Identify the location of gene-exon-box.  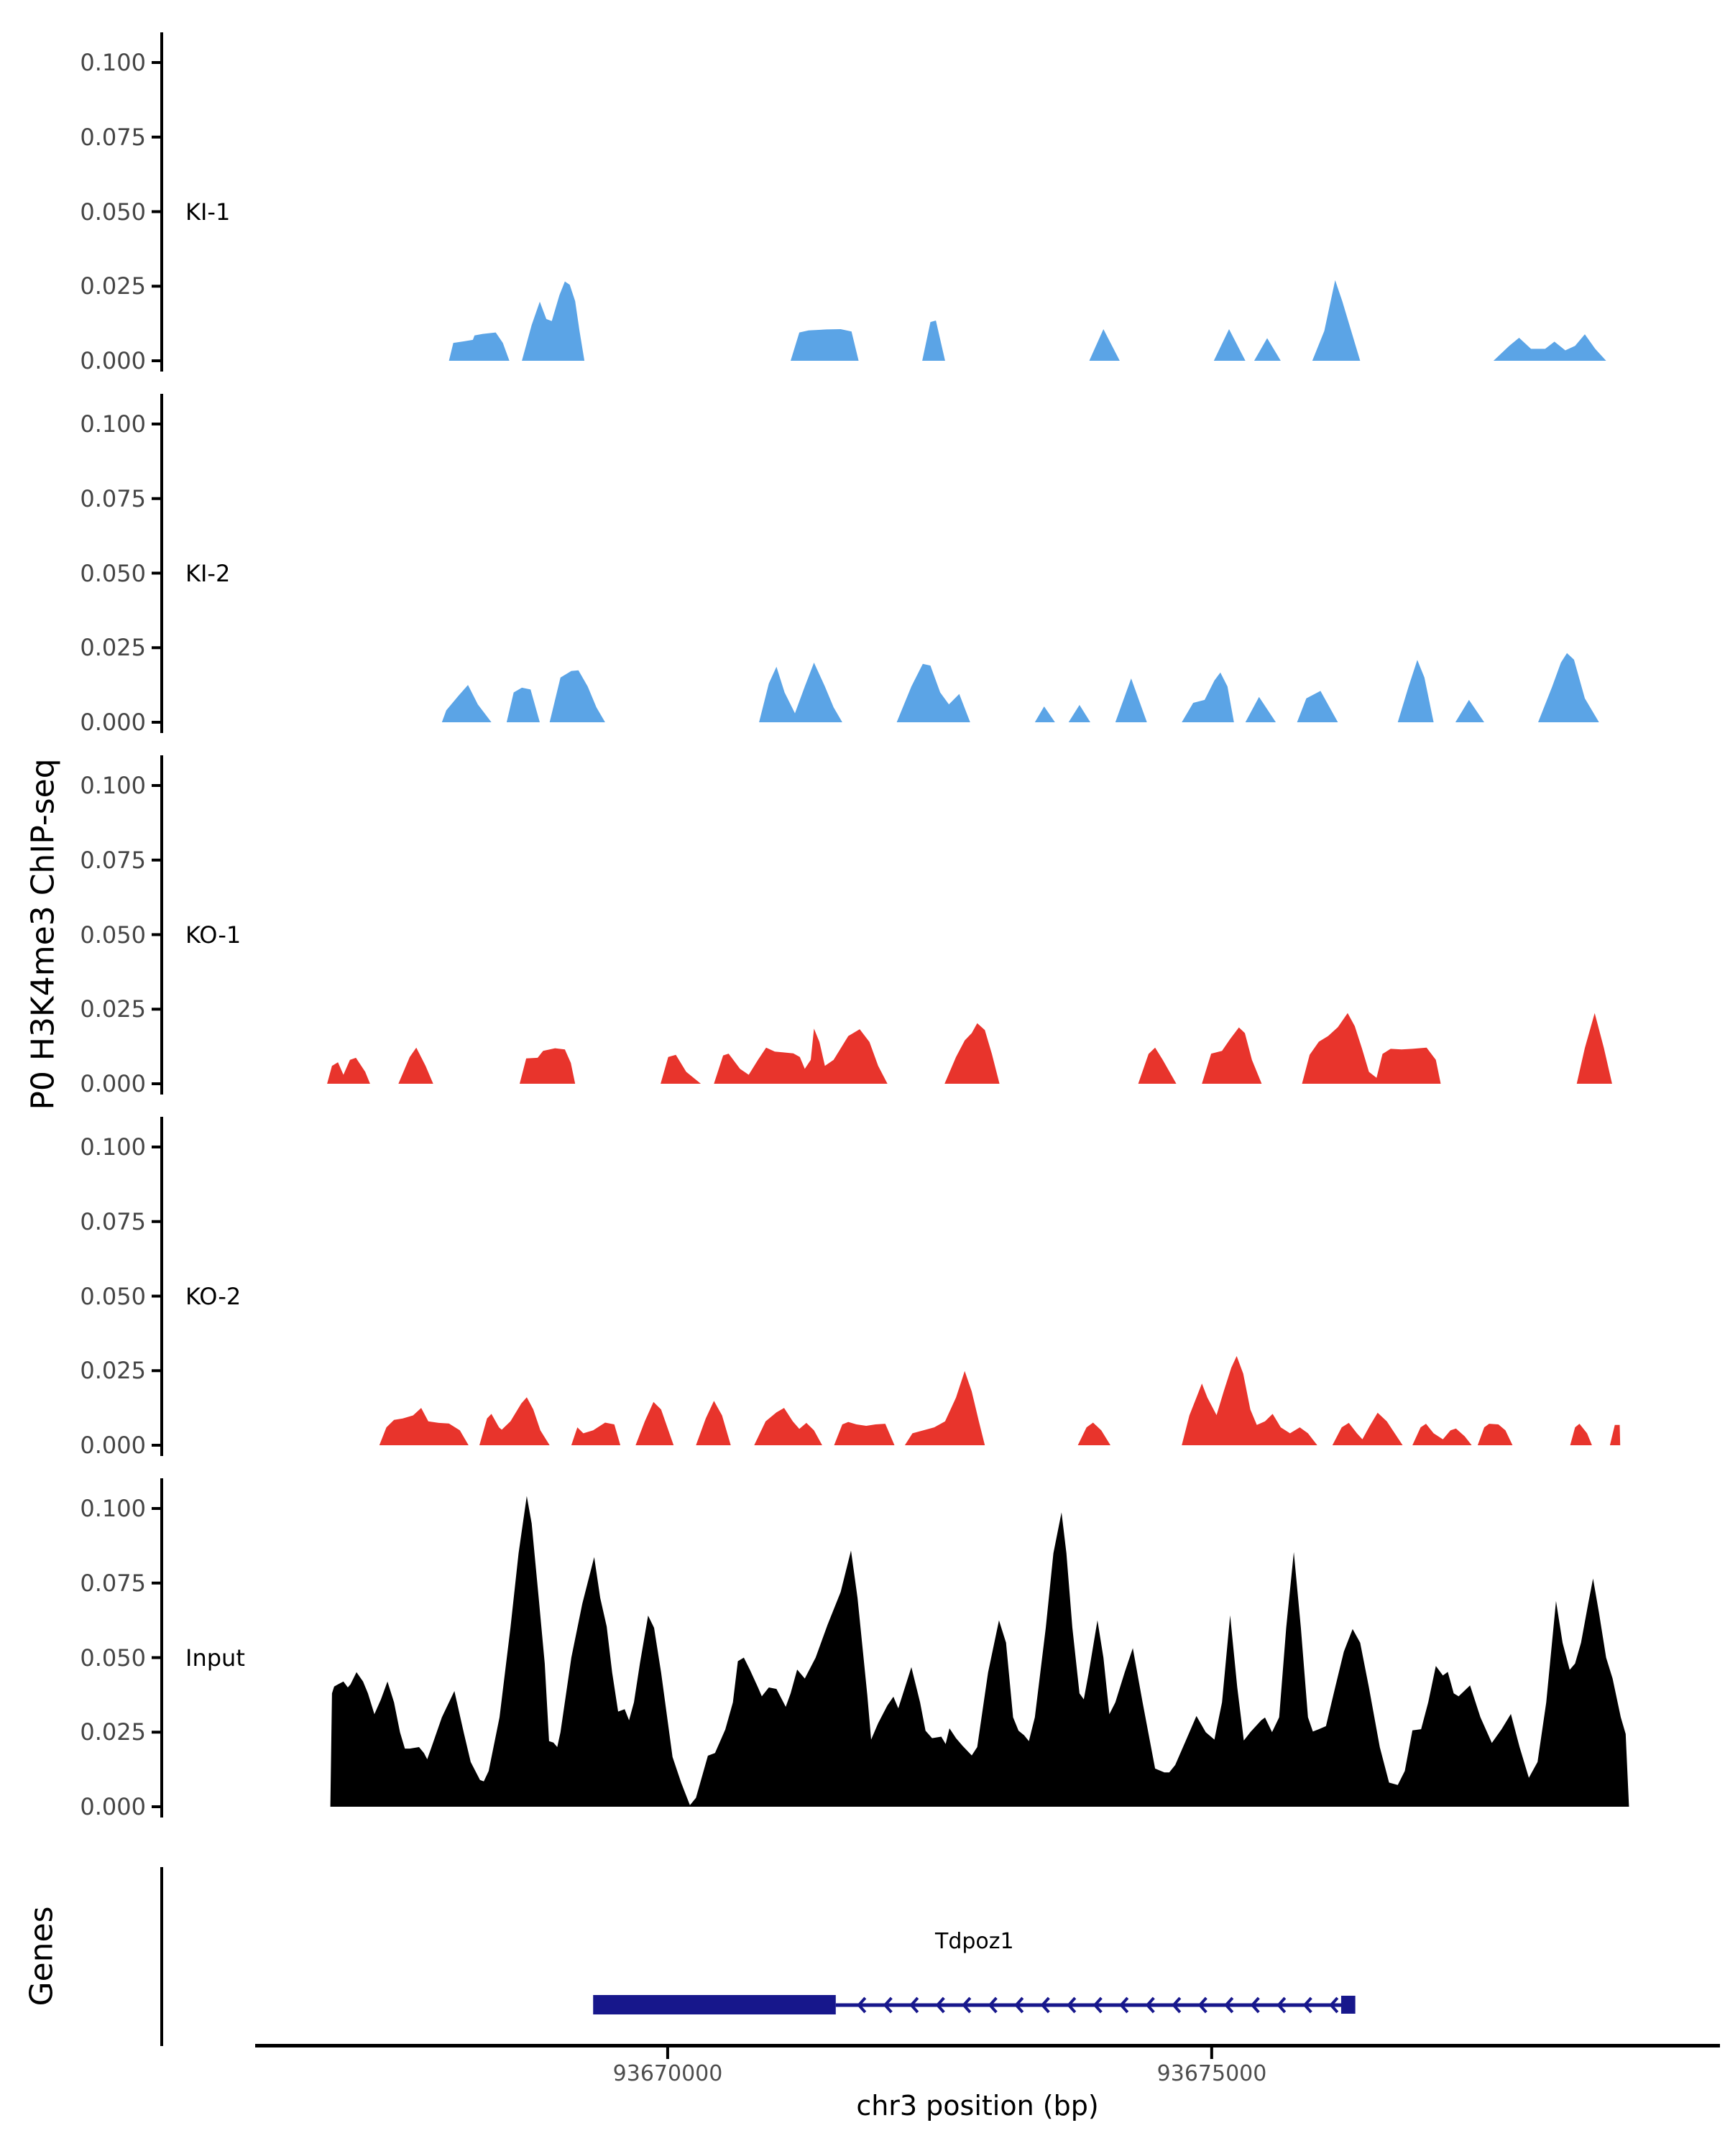
(714, 2004).